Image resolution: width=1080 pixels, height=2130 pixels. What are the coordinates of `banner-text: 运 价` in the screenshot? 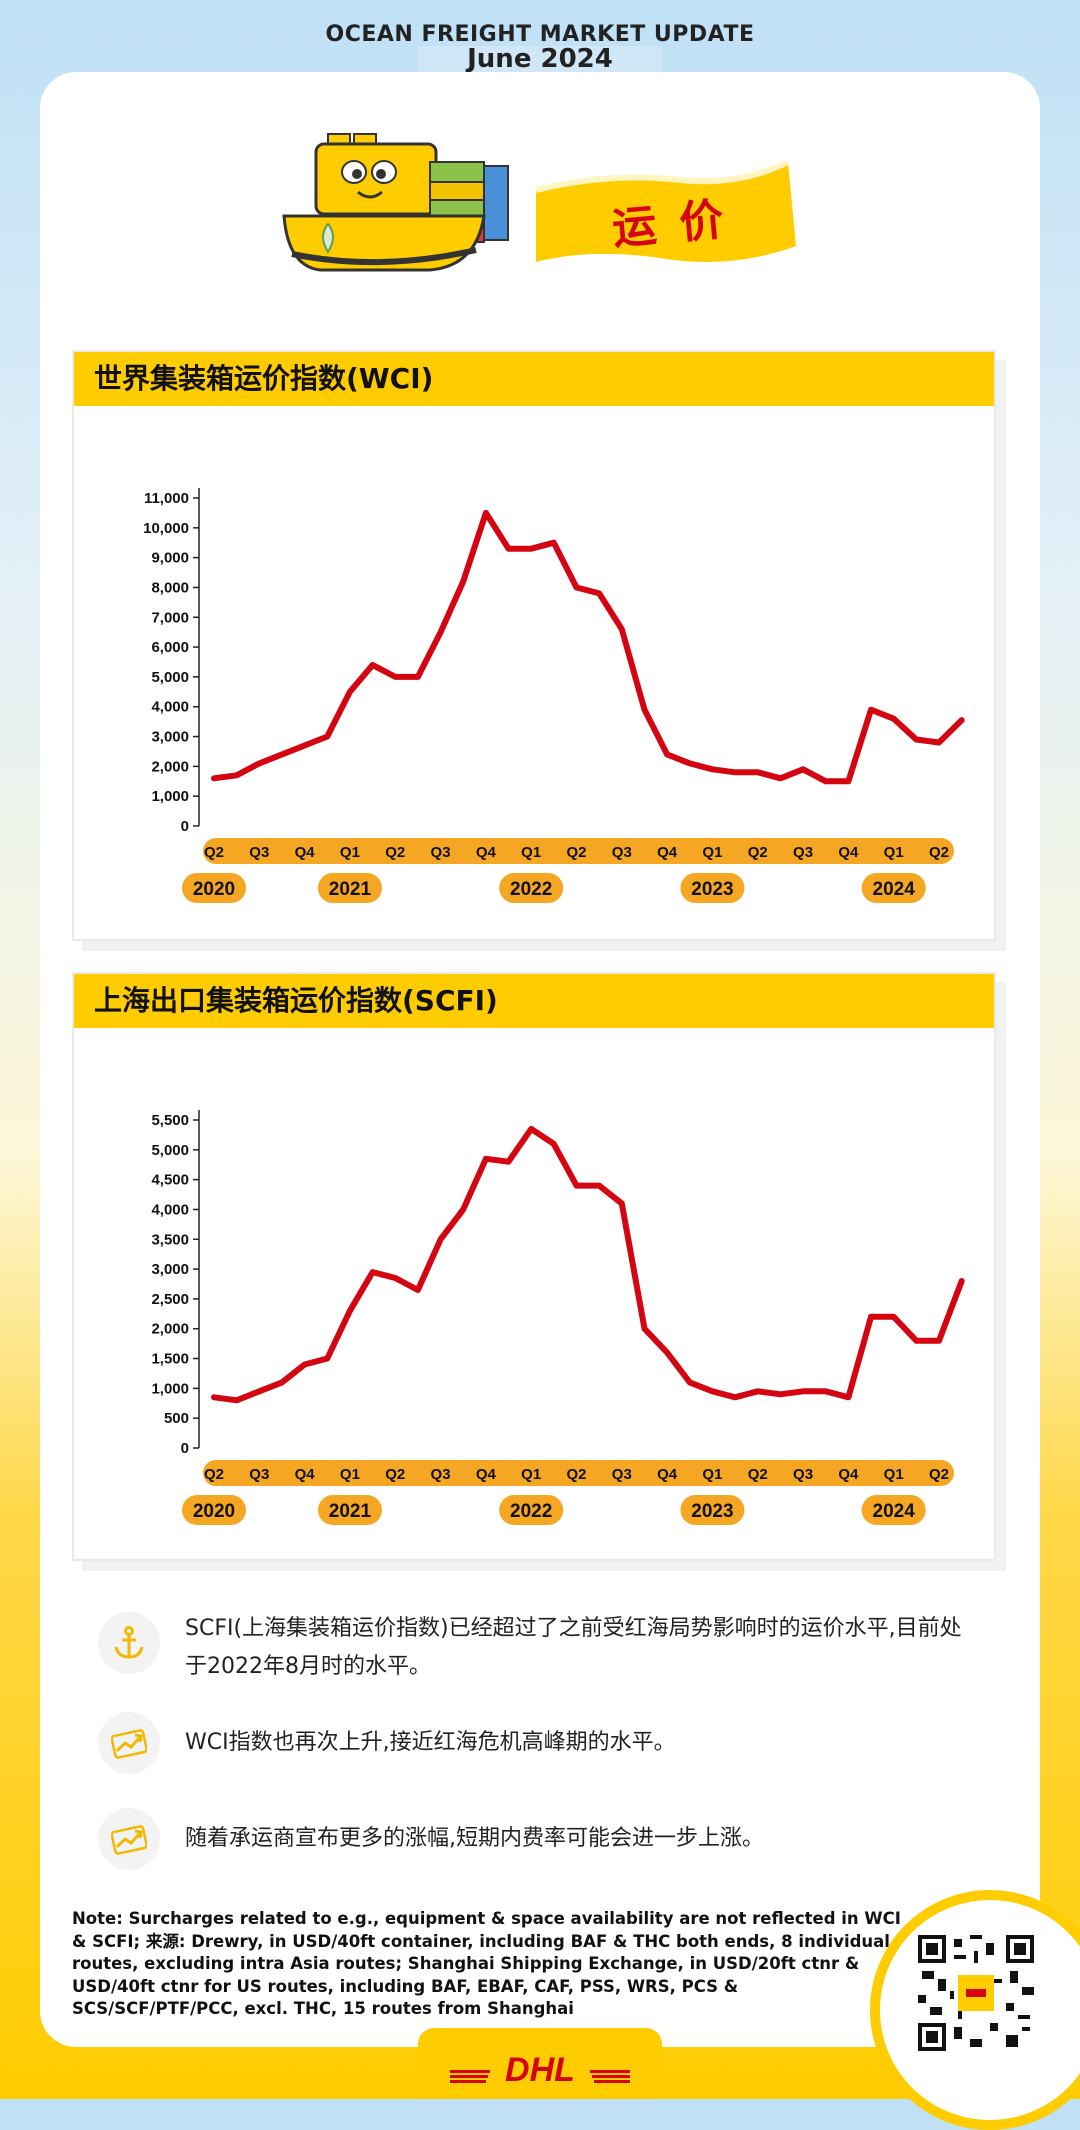 It's located at (670, 224).